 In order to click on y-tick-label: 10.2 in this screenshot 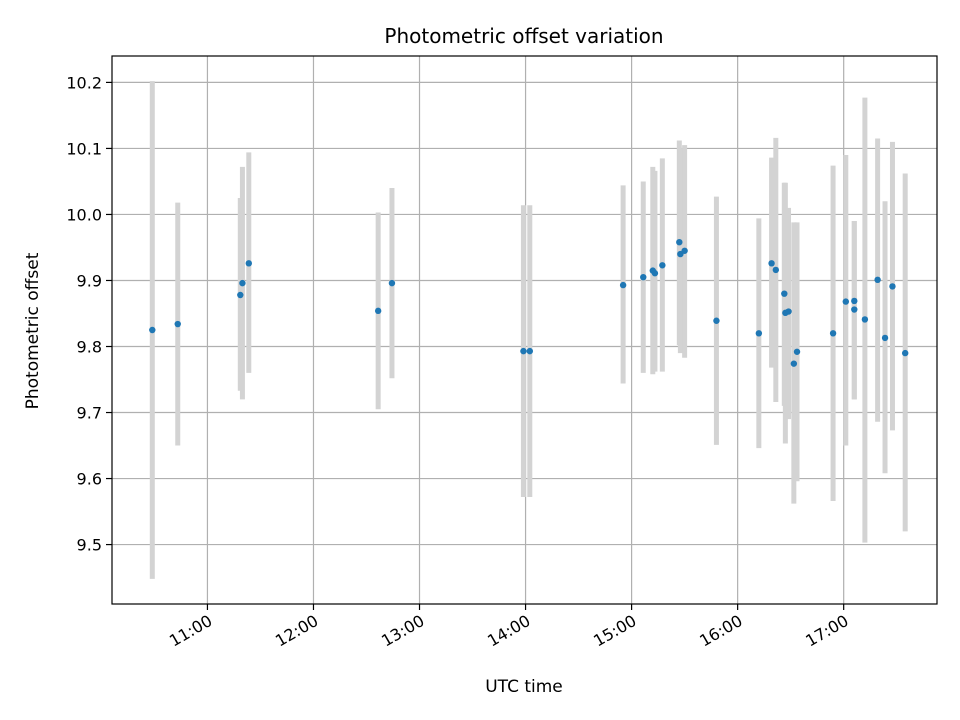, I will do `click(84, 82)`.